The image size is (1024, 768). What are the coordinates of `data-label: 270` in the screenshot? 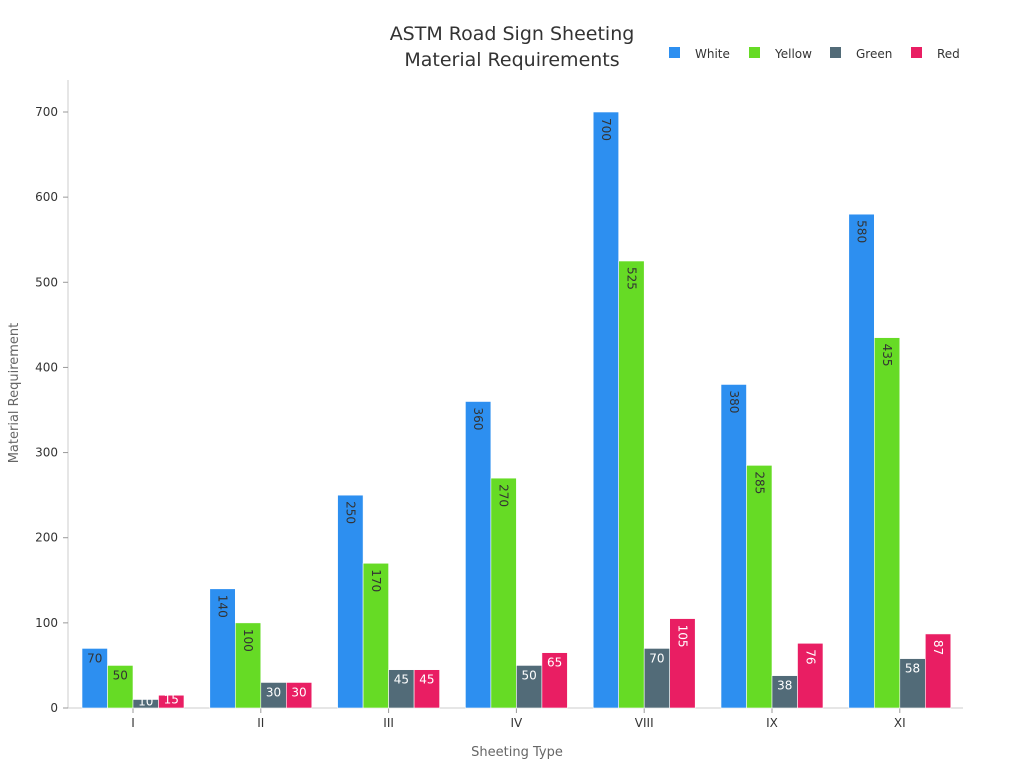 It's located at (504, 495).